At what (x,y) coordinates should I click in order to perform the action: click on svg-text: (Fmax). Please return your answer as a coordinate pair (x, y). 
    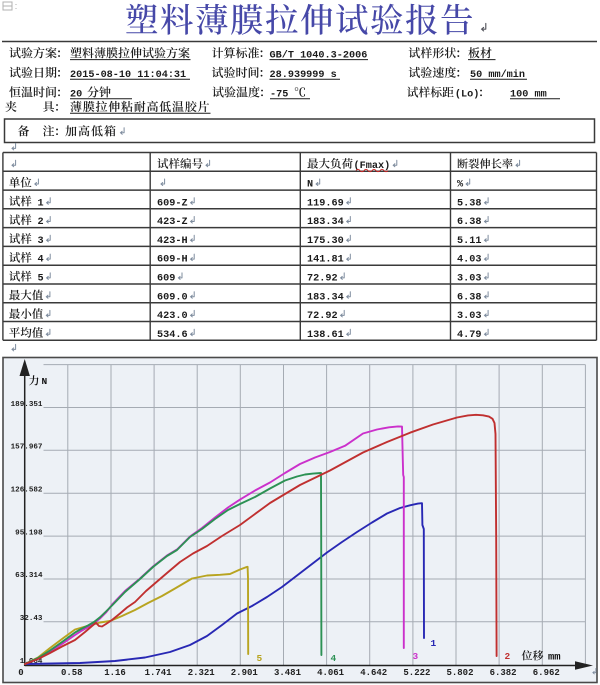
    Looking at the image, I should click on (372, 166).